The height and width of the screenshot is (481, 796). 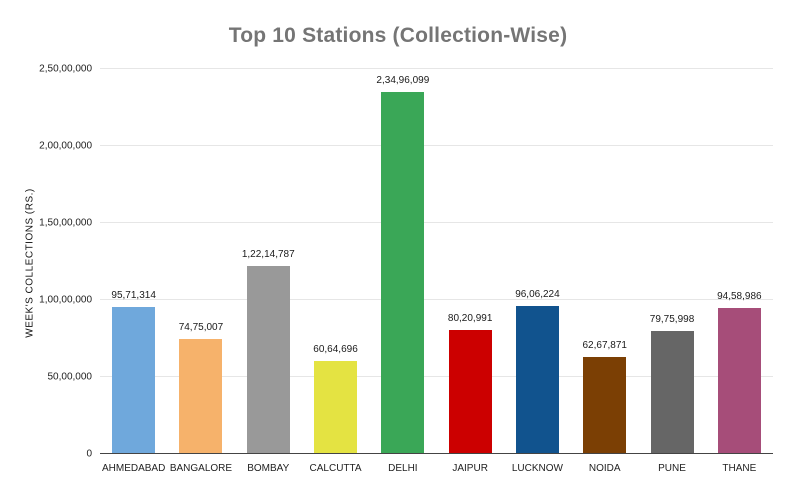 What do you see at coordinates (70, 377) in the screenshot?
I see `y-tick-label: 50,00,000` at bounding box center [70, 377].